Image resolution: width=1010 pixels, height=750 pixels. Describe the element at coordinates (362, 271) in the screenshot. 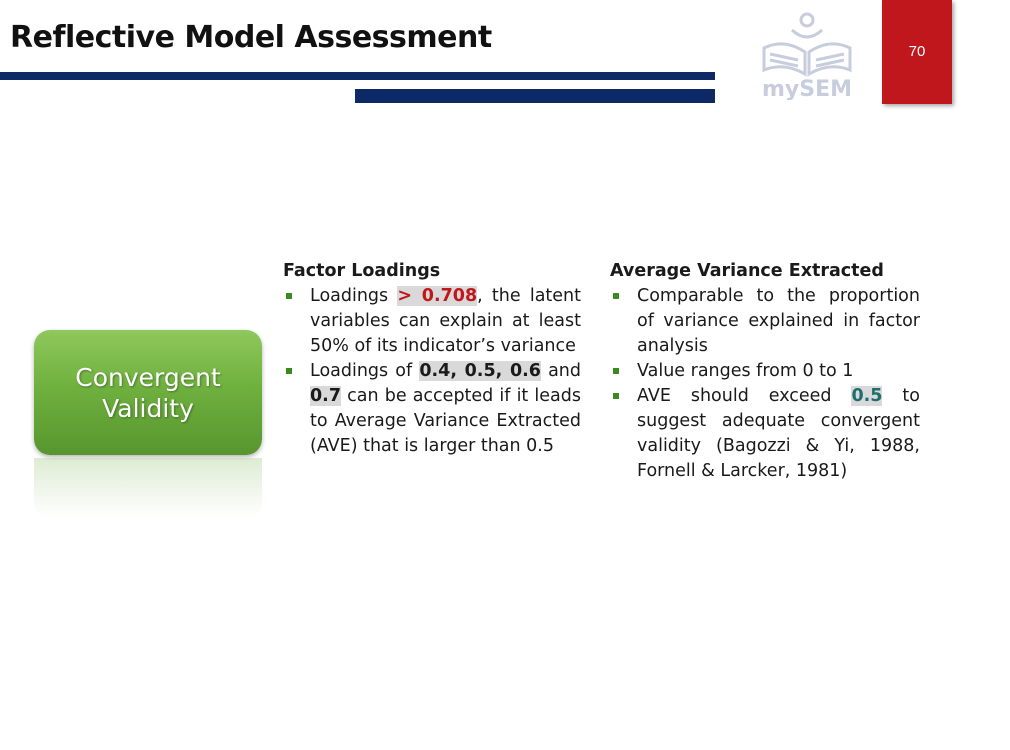

I see `factor-loadings-heading: Factor Loadings` at that location.